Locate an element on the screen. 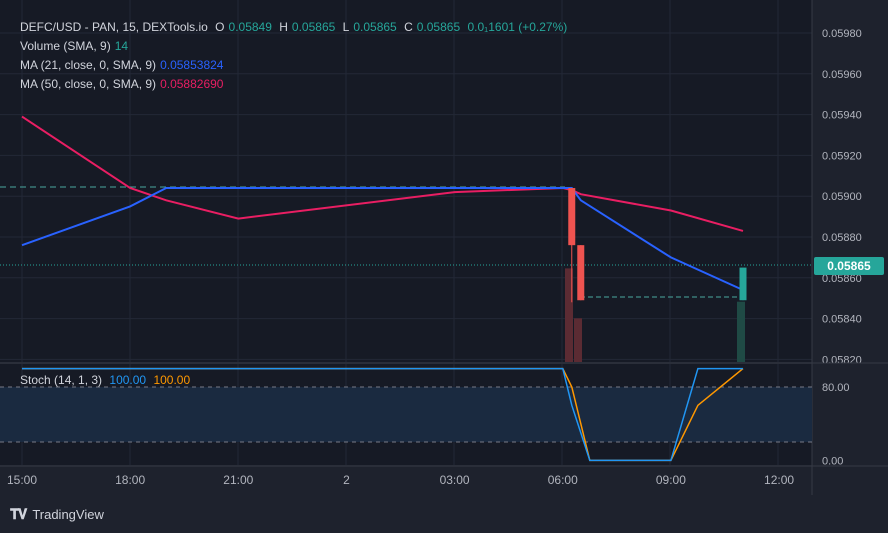 The height and width of the screenshot is (533, 888). symbol-title: DEFC/USD - PAN, 15, DEXTools.io is located at coordinates (114, 27).